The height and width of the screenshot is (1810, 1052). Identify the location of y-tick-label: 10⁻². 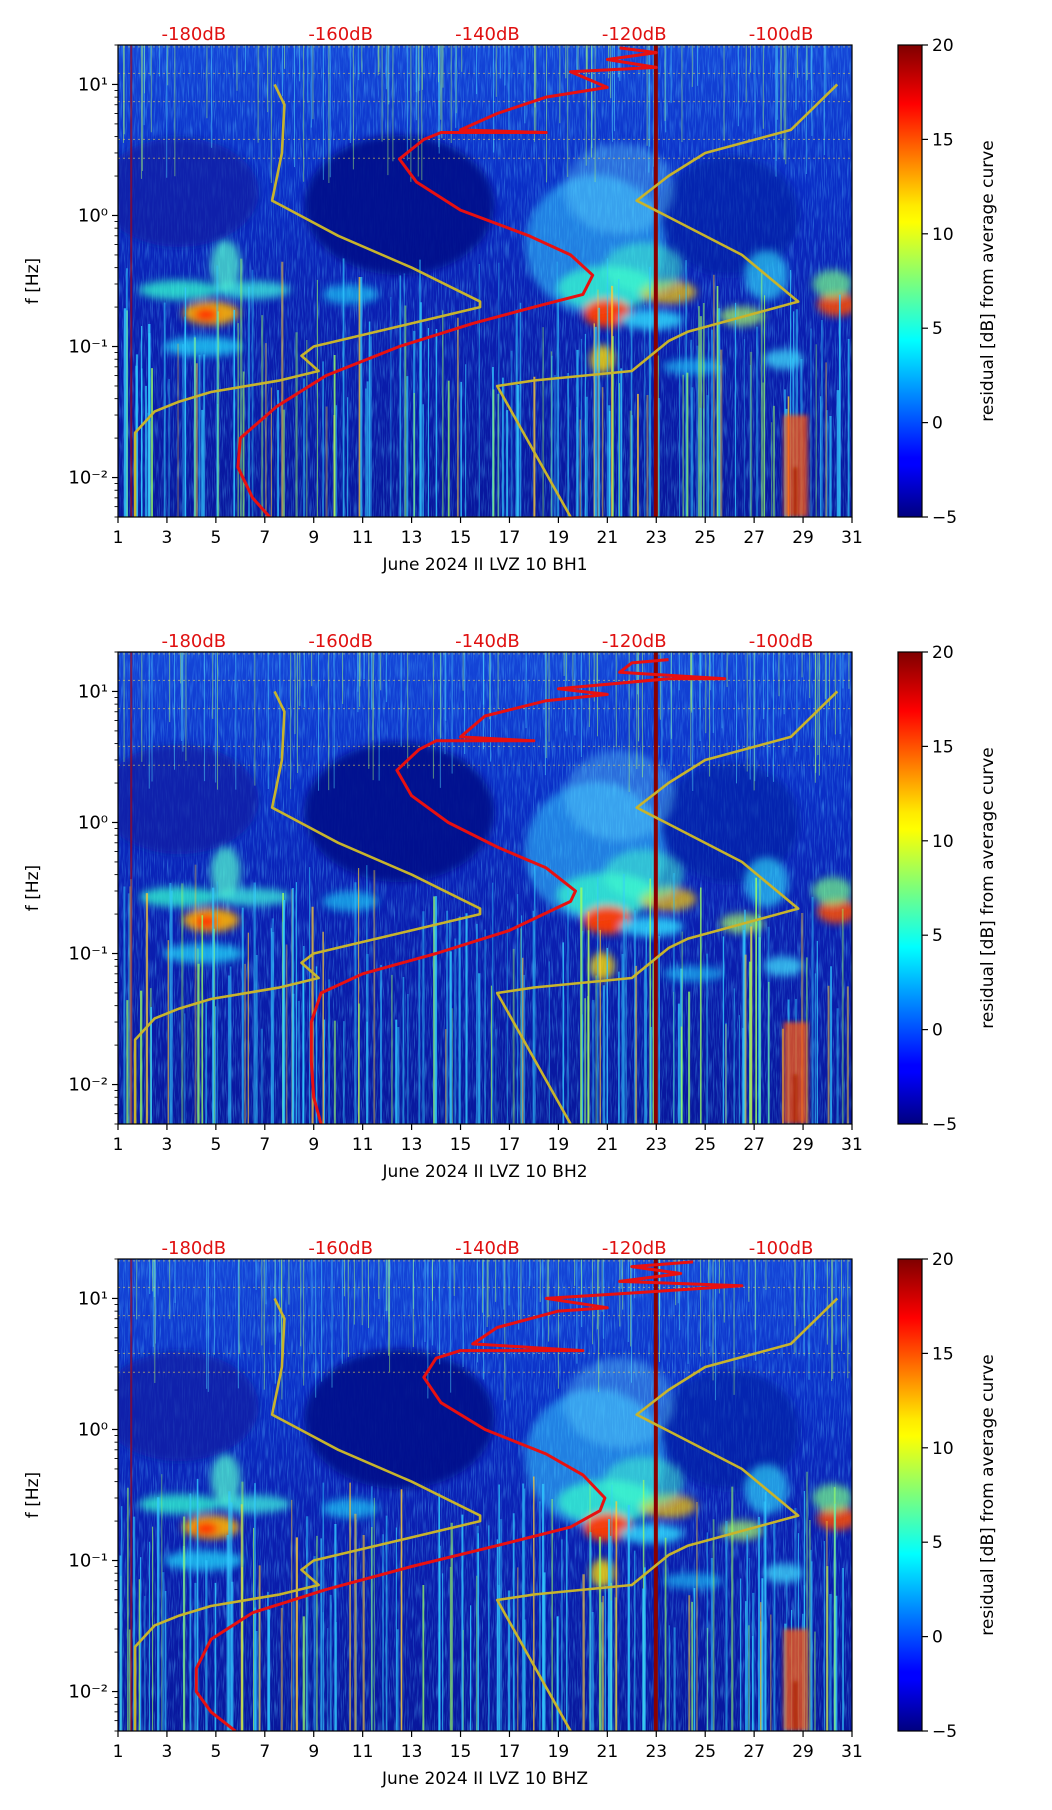
(88, 1692).